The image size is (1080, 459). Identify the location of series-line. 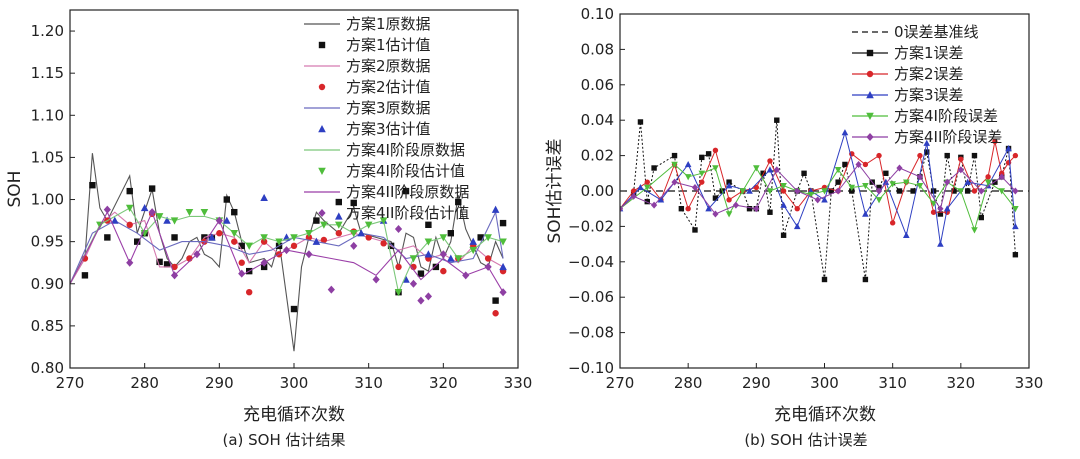
(818, 197).